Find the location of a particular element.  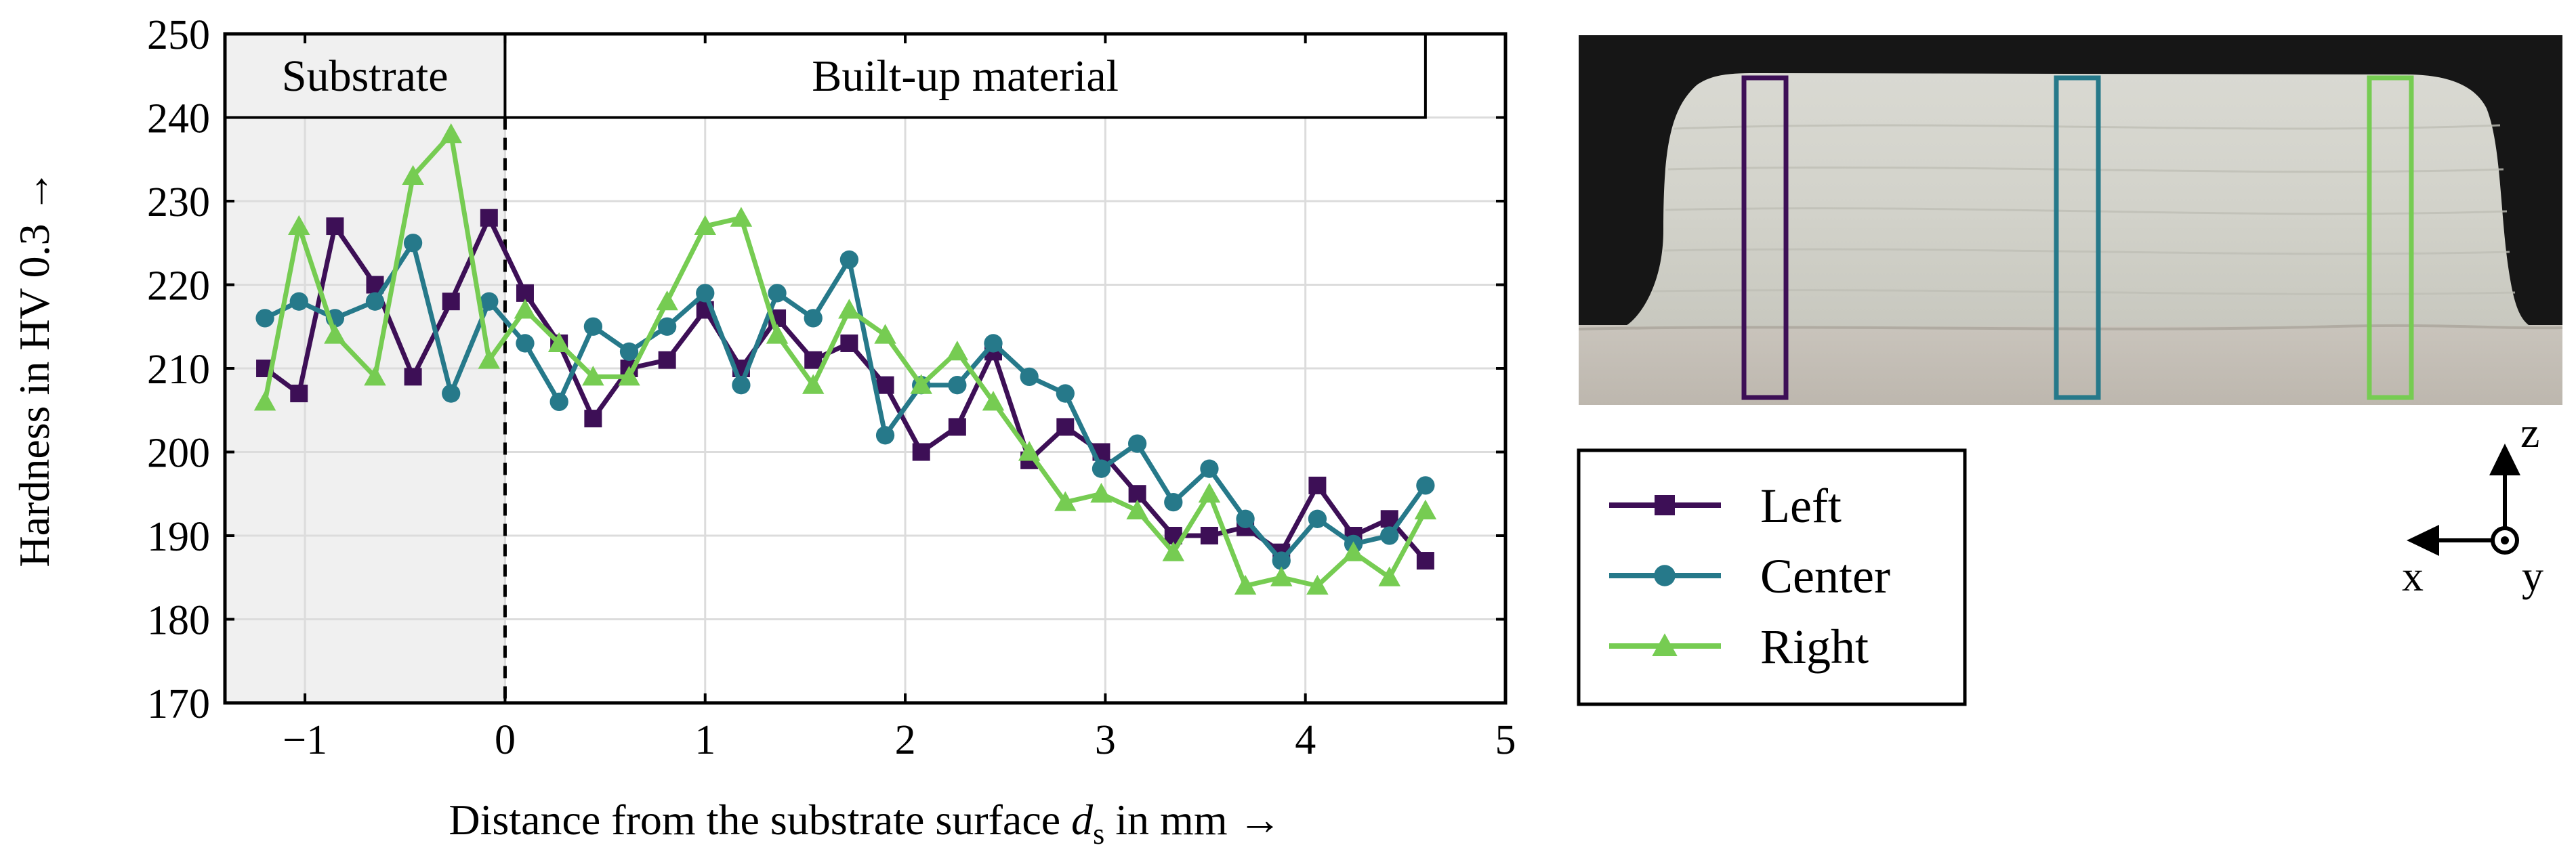

y-tick-label-1: 180 is located at coordinates (178, 621).